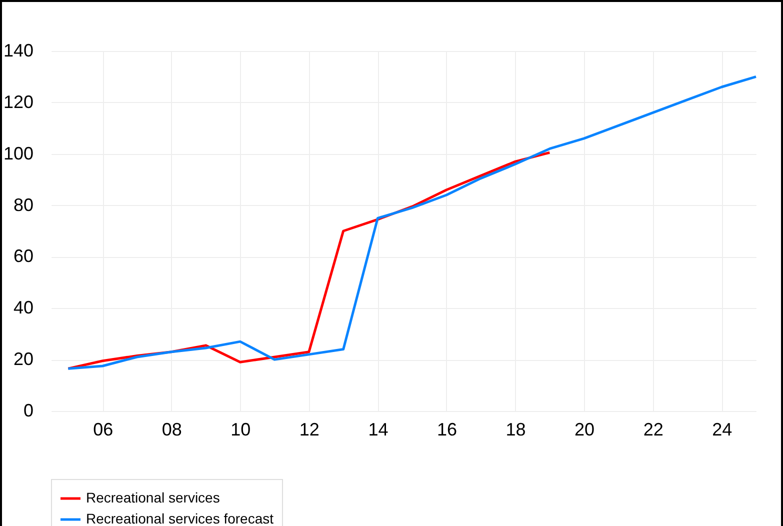 The image size is (783, 526). What do you see at coordinates (584, 430) in the screenshot?
I see `x-tick-label: 20` at bounding box center [584, 430].